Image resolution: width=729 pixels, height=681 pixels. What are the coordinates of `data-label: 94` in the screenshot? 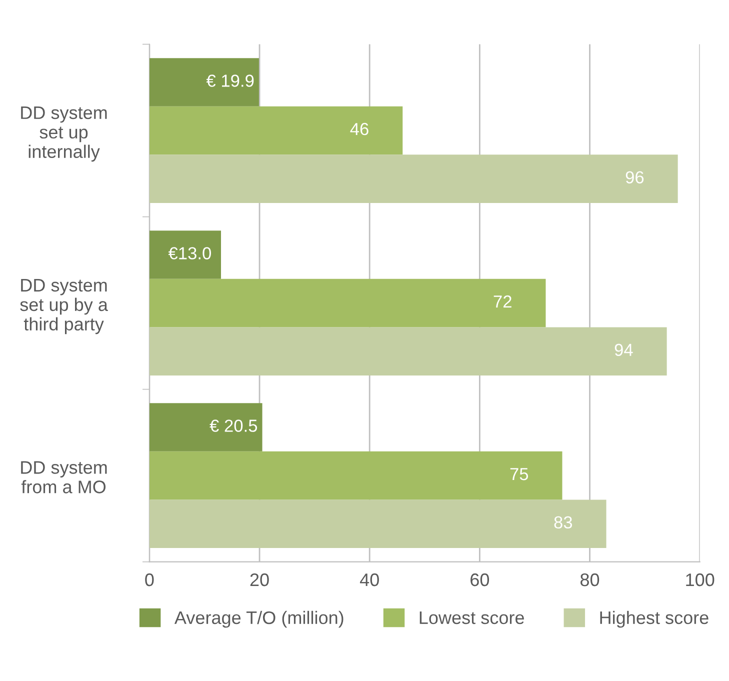 It's located at (623, 350).